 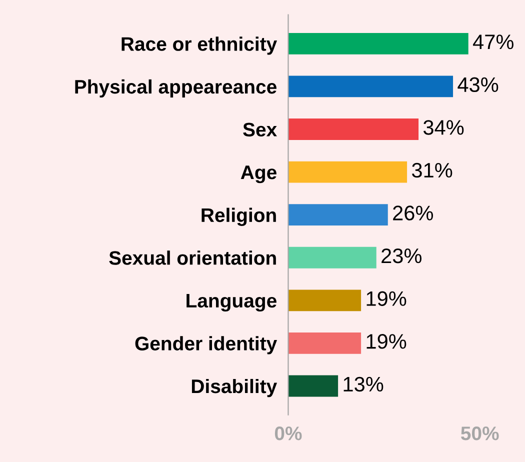 What do you see at coordinates (258, 175) in the screenshot?
I see `y-tick-label: Age` at bounding box center [258, 175].